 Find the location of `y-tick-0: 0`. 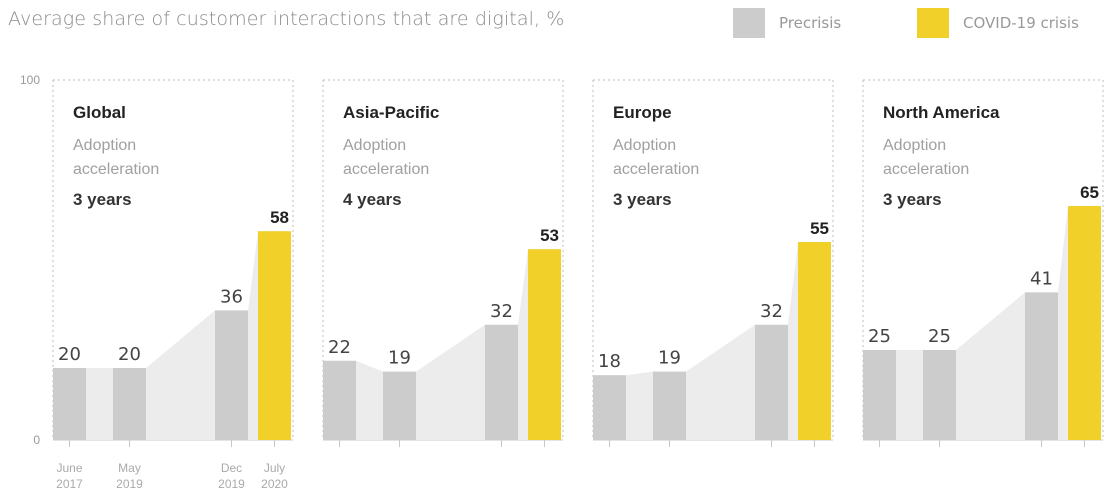

y-tick-0: 0 is located at coordinates (36, 440).